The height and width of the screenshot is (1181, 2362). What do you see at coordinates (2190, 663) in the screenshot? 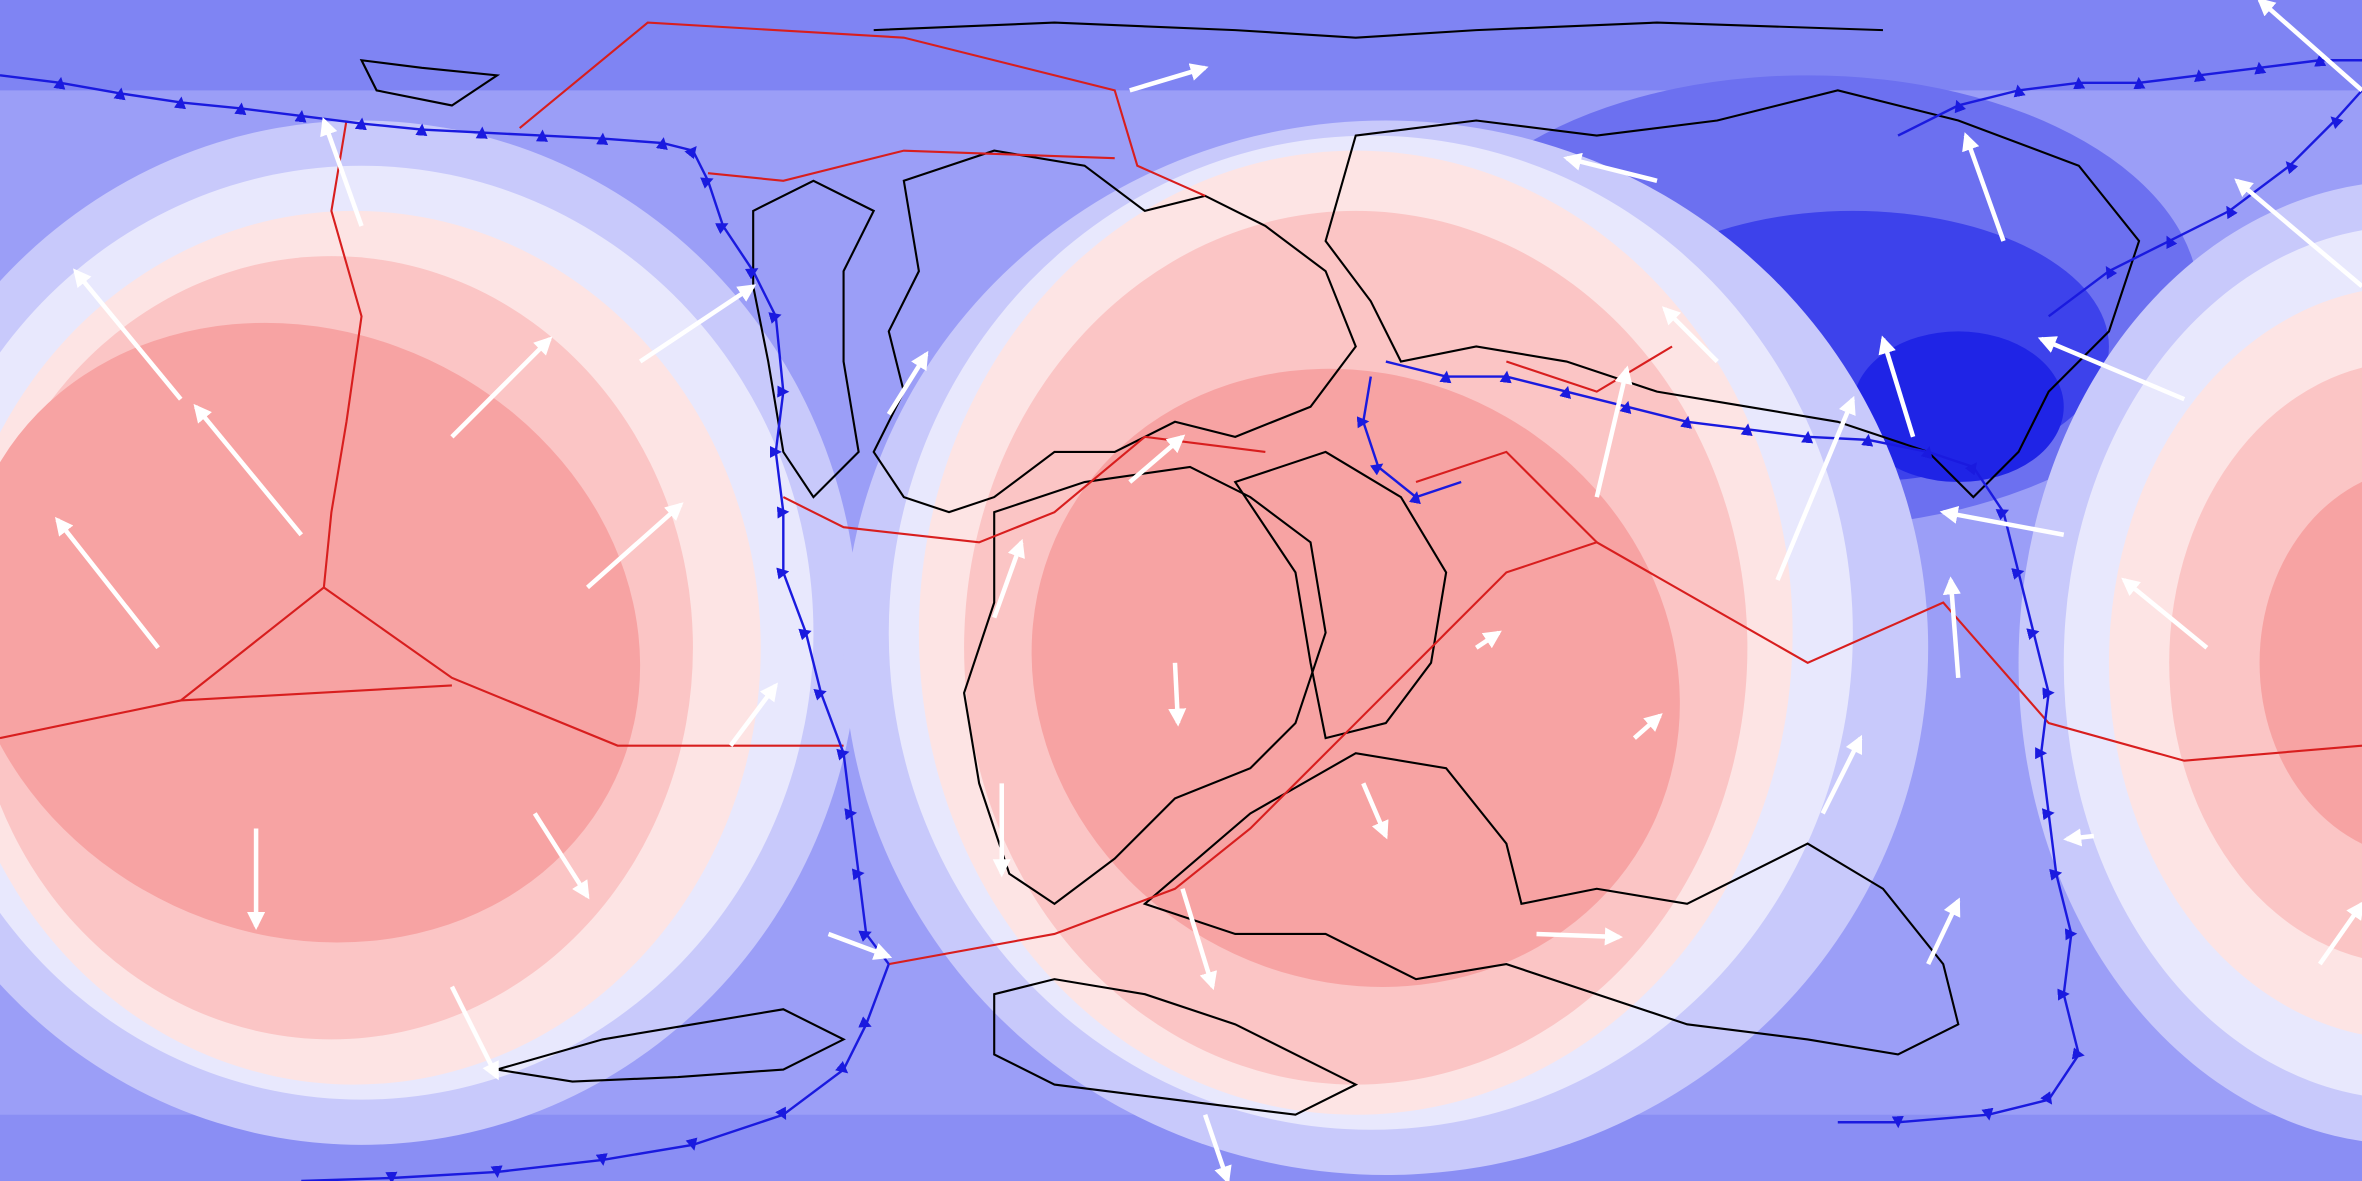
I see `high-right` at bounding box center [2190, 663].